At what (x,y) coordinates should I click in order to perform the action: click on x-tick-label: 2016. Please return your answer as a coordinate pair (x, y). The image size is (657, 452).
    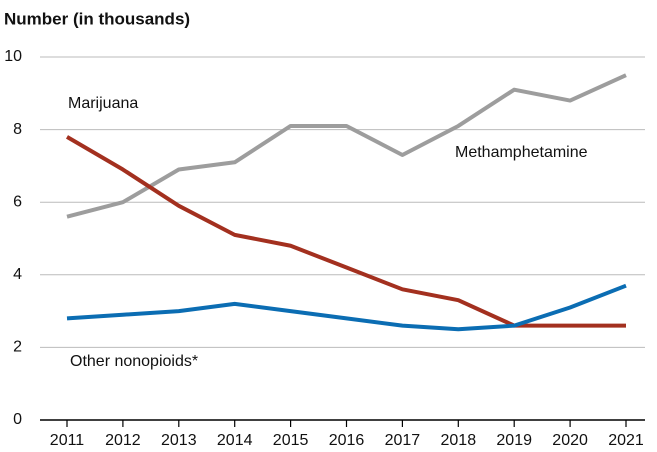
    Looking at the image, I should click on (347, 440).